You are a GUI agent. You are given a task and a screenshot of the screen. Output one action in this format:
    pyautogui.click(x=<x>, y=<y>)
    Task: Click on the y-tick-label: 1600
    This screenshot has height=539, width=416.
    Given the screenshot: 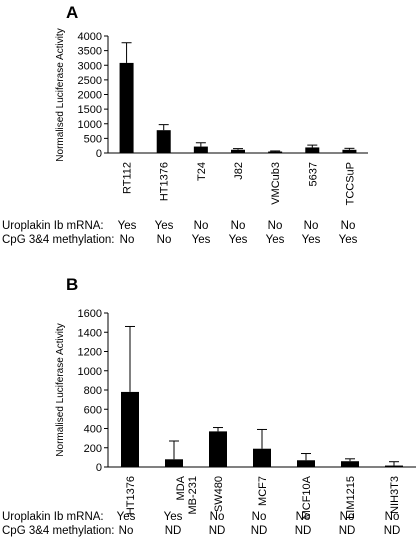 What is the action you would take?
    pyautogui.click(x=90, y=314)
    